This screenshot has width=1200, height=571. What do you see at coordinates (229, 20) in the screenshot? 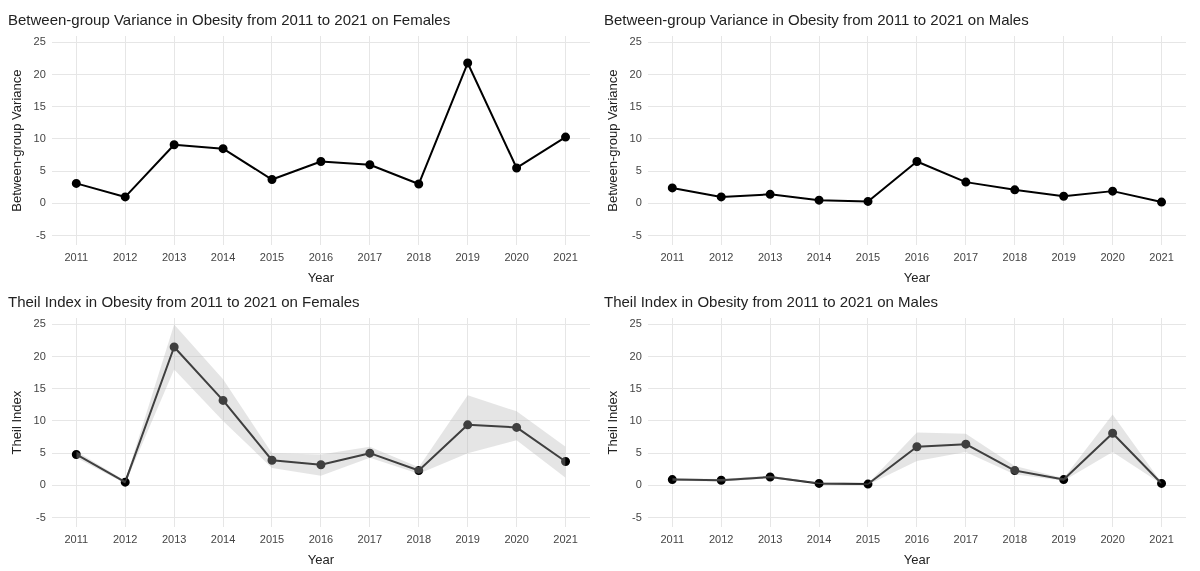
I see `chart-title: Between-group Variance in Obesity from 2011 to 2021 on Females` at bounding box center [229, 20].